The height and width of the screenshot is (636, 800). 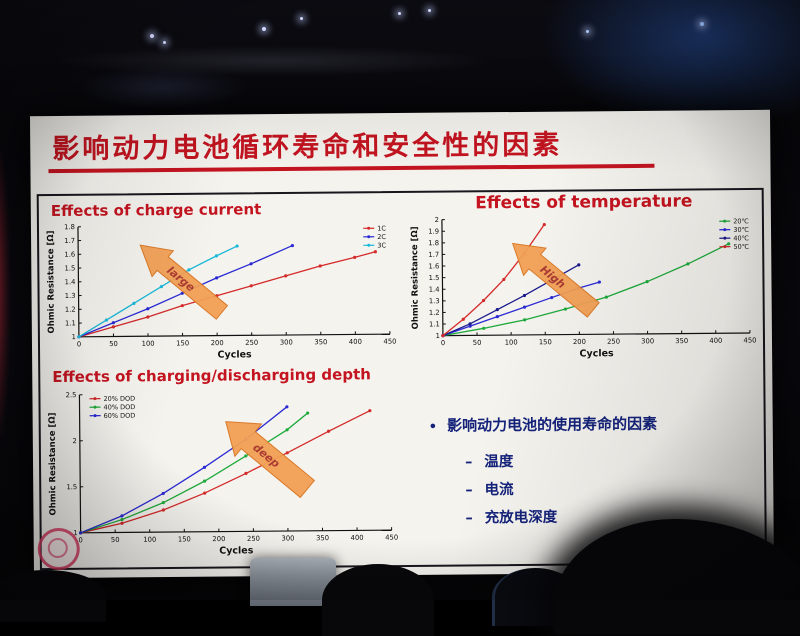 I want to click on bullet-item-depth: –充放电深度, so click(x=511, y=517).